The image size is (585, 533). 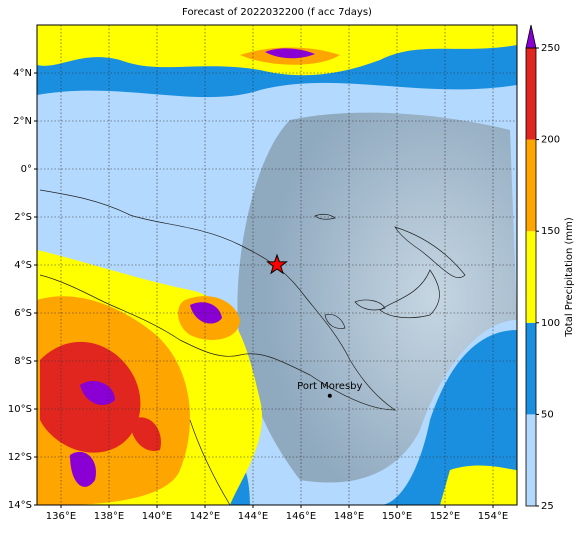 What do you see at coordinates (109, 516) in the screenshot?
I see `x-tick-label: 138°E` at bounding box center [109, 516].